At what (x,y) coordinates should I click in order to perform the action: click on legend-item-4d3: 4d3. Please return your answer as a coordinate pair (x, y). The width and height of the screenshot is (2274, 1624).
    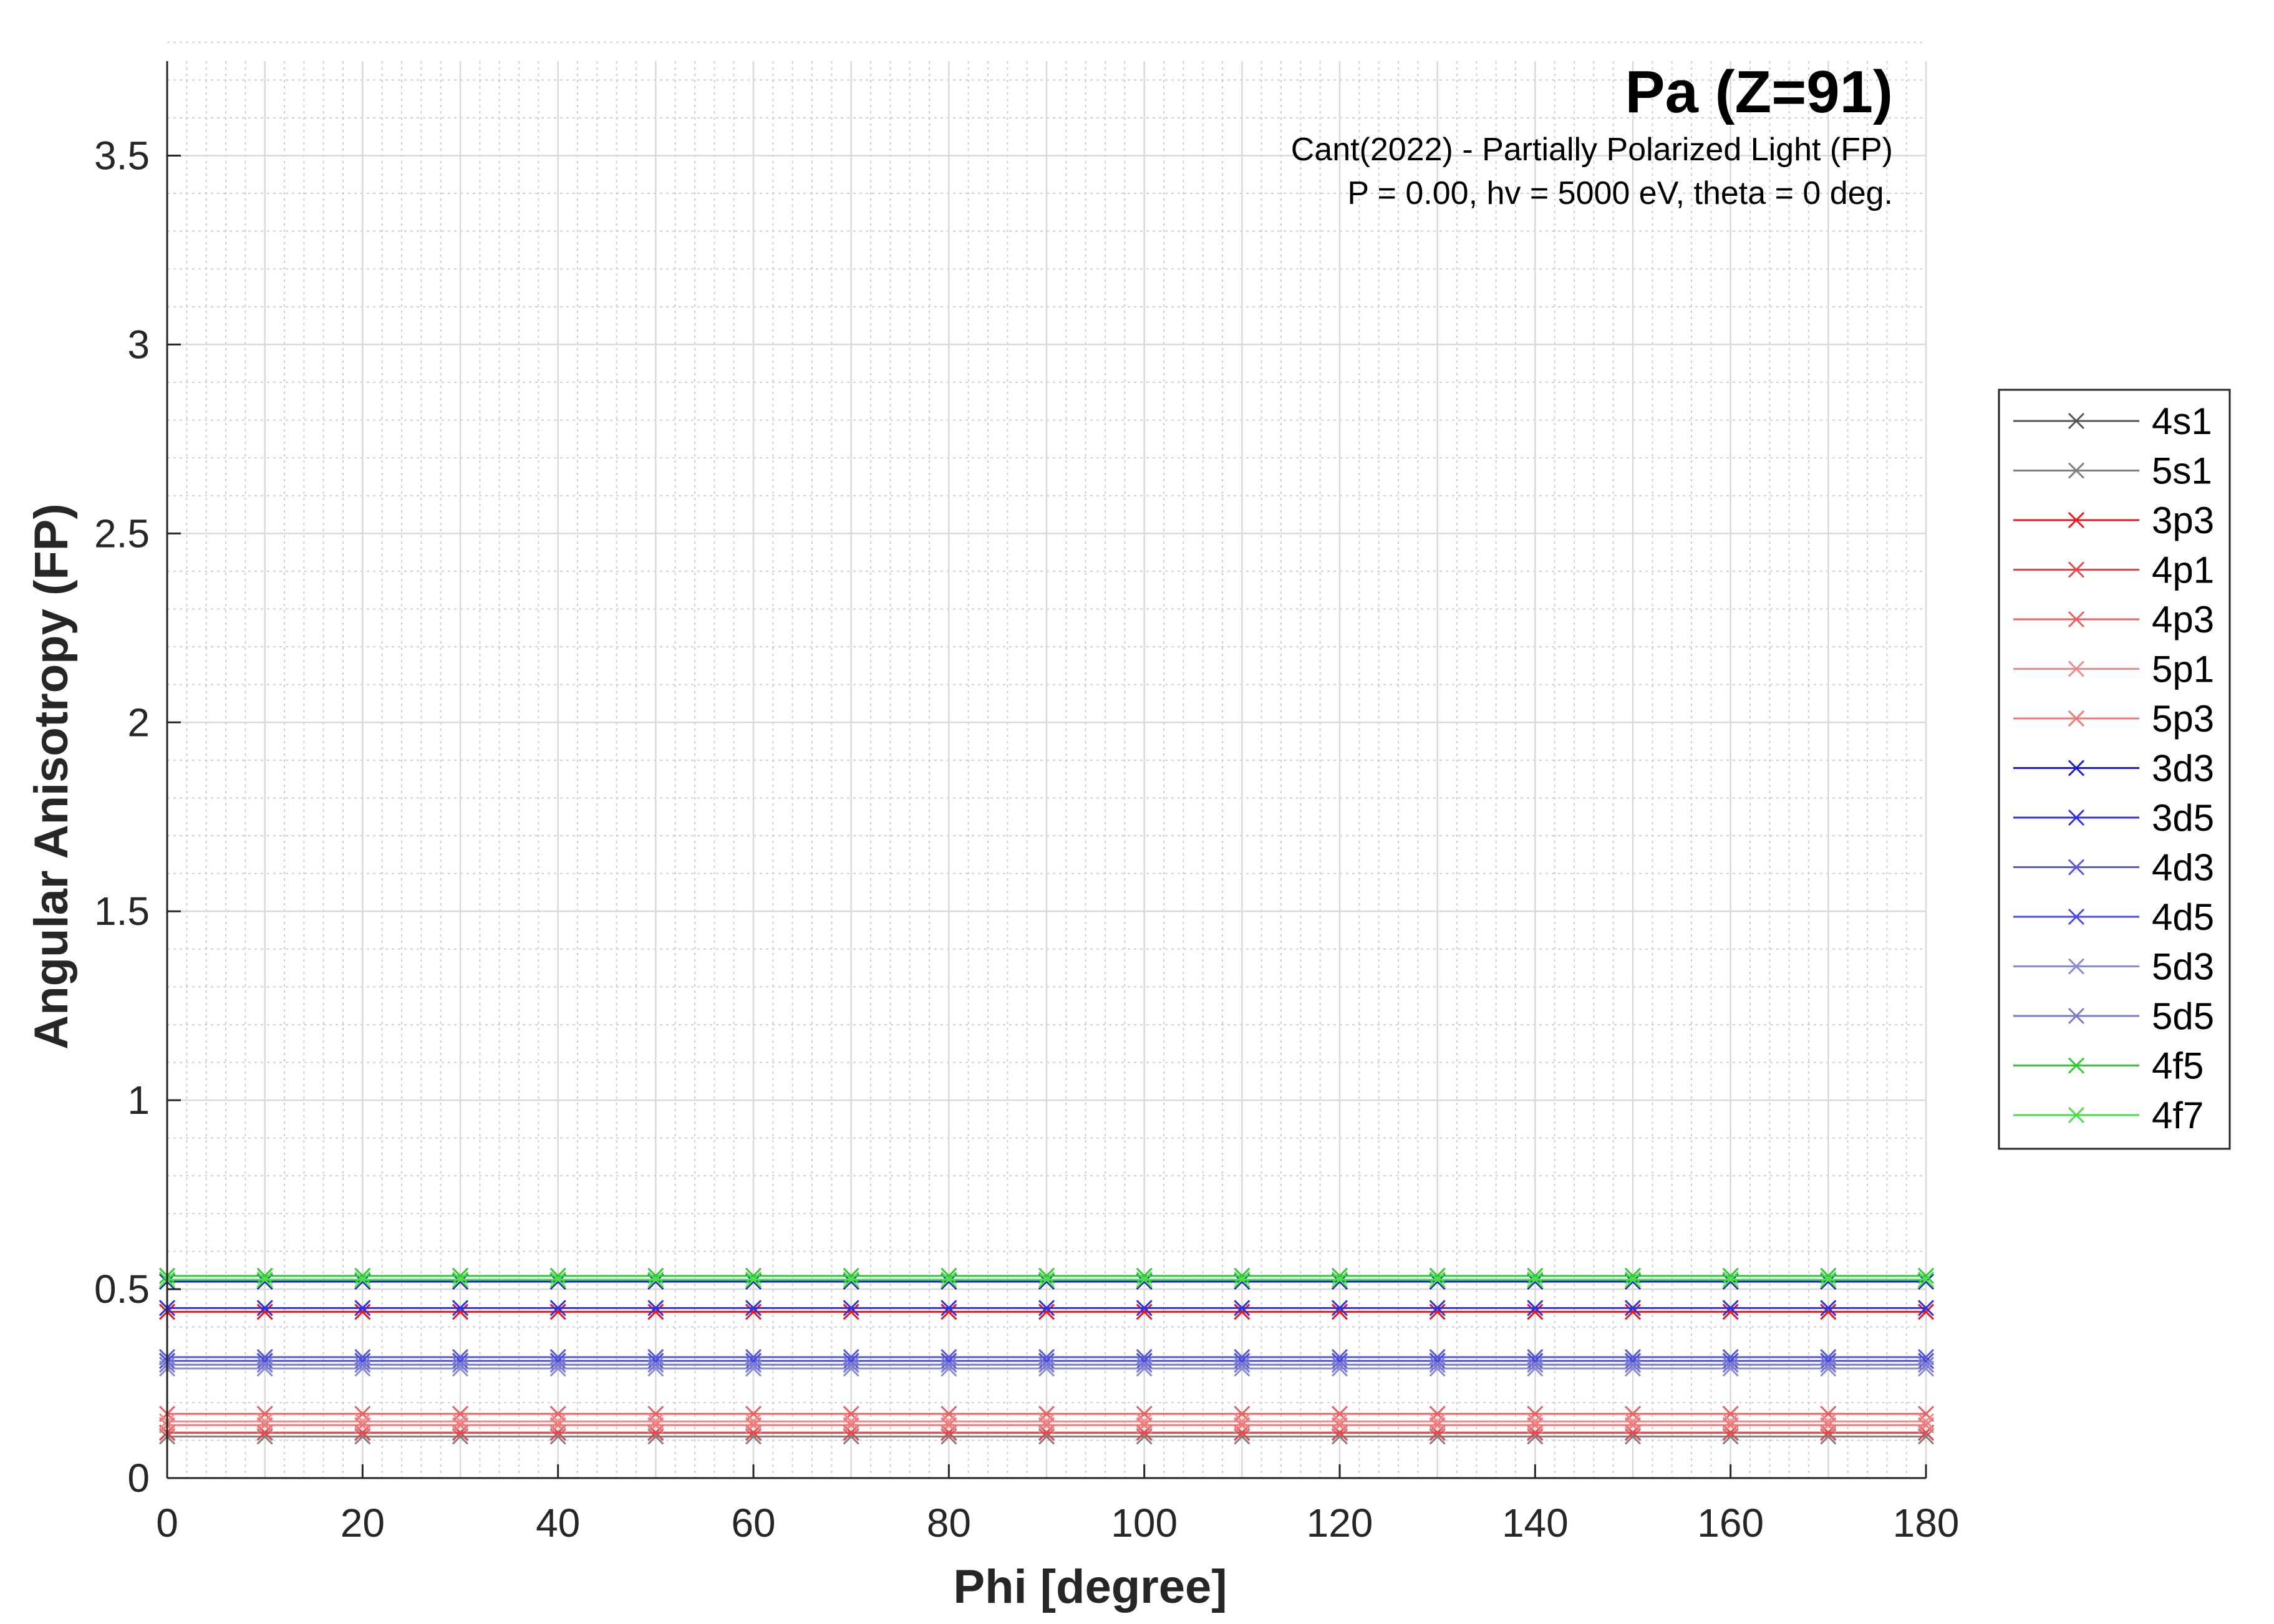
    Looking at the image, I should click on (2113, 868).